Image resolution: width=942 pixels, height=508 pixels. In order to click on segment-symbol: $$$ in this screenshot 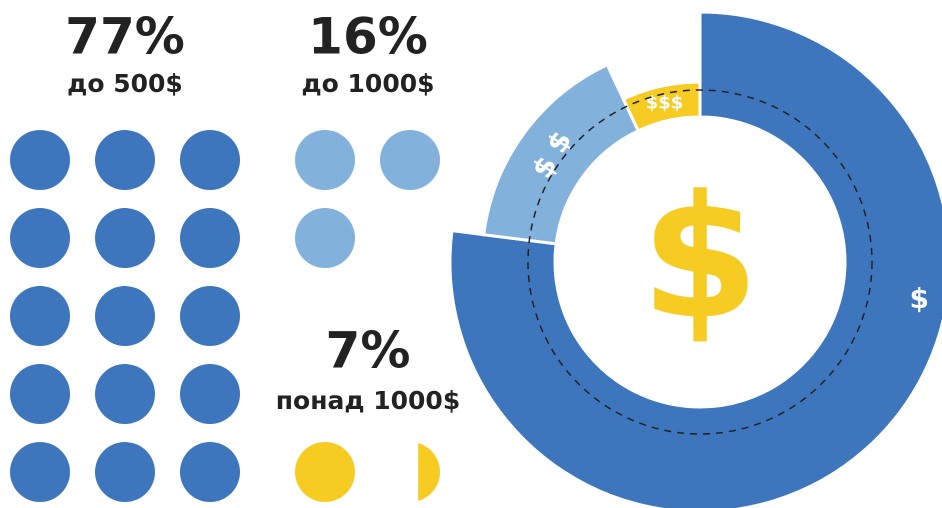, I will do `click(665, 102)`.